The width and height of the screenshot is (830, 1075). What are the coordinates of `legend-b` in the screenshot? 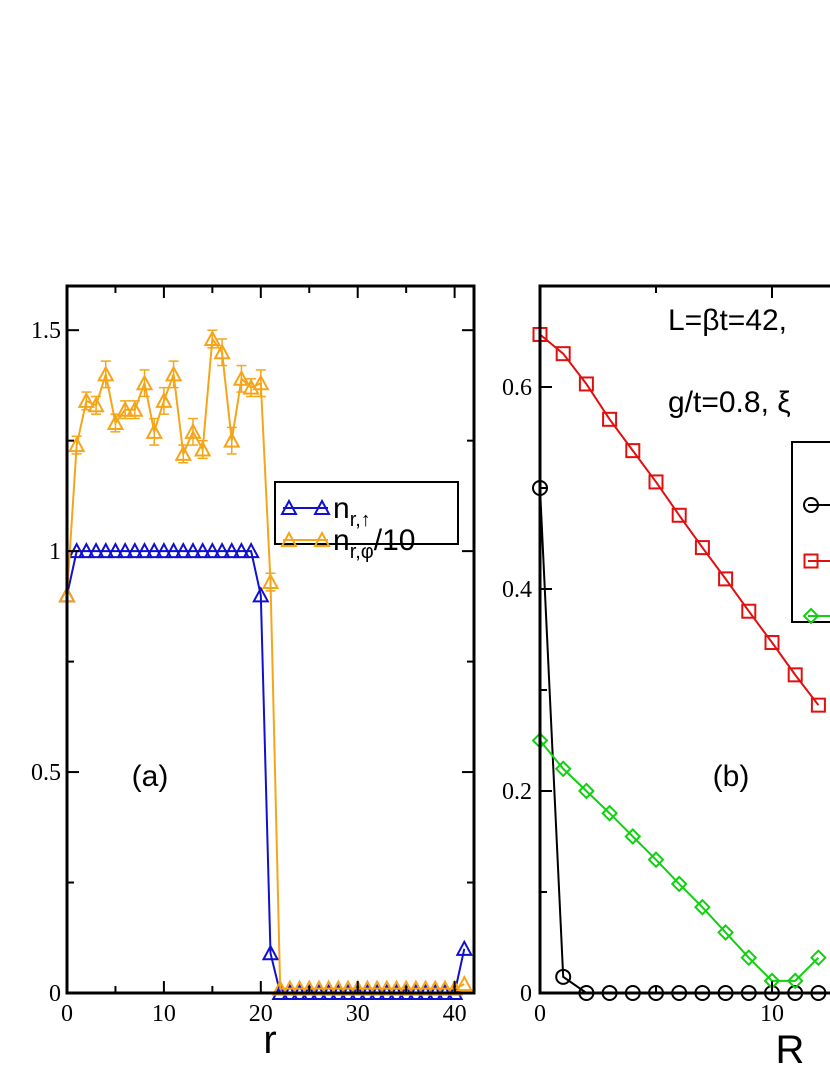 It's located at (810, 533).